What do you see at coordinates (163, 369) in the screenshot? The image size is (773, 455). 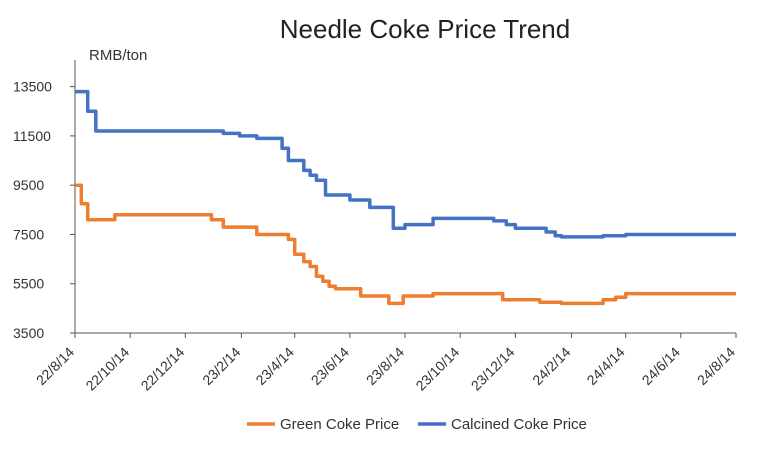 I see `x-tick-label: 22/12/14` at bounding box center [163, 369].